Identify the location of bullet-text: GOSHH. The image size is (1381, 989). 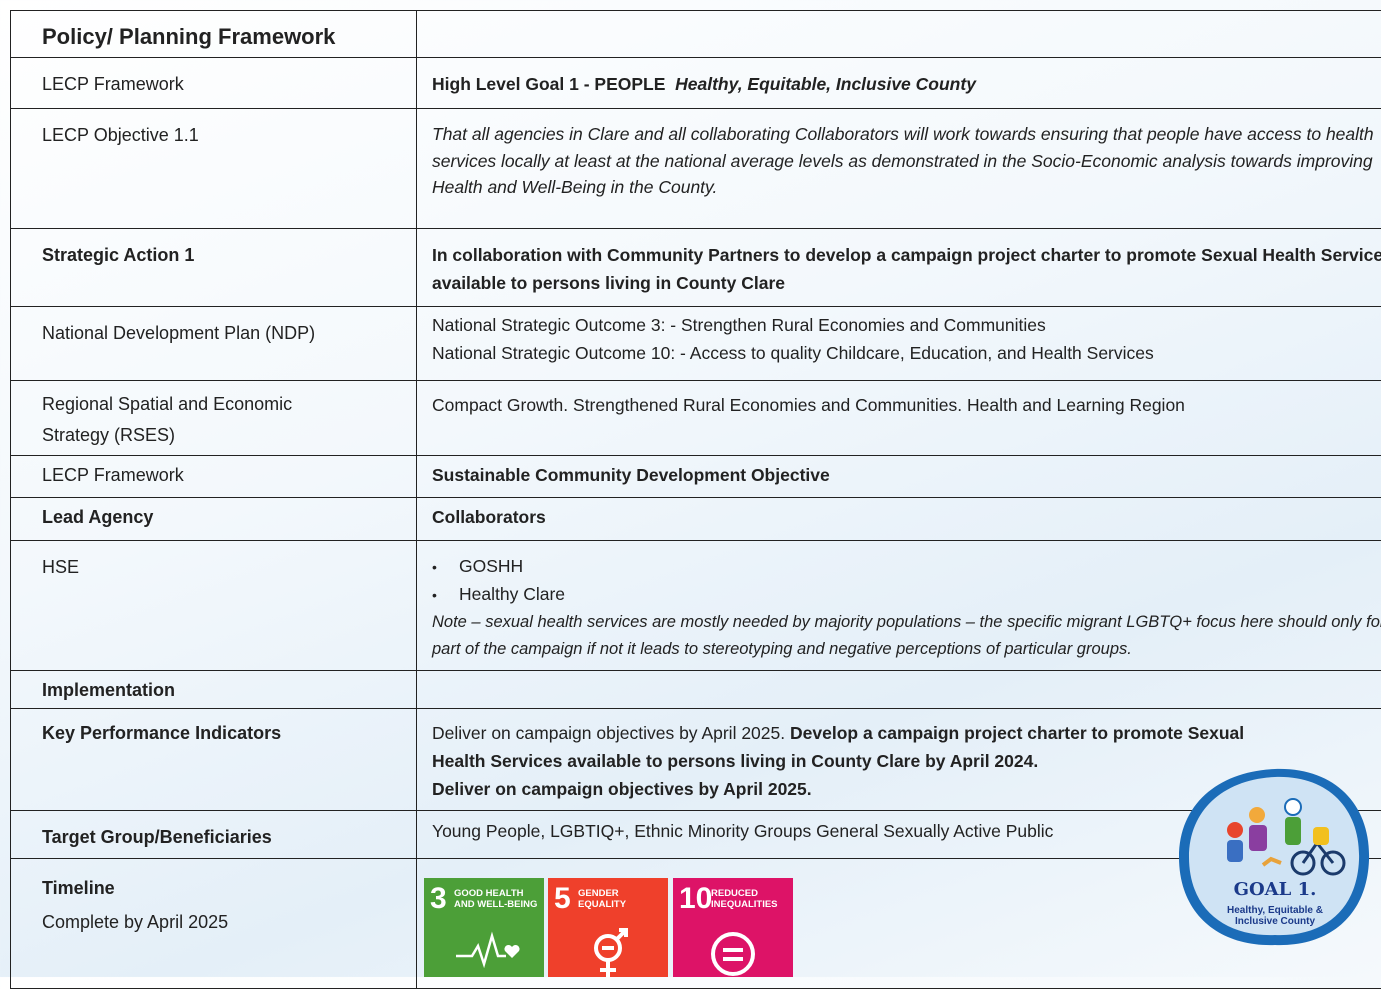
(491, 566).